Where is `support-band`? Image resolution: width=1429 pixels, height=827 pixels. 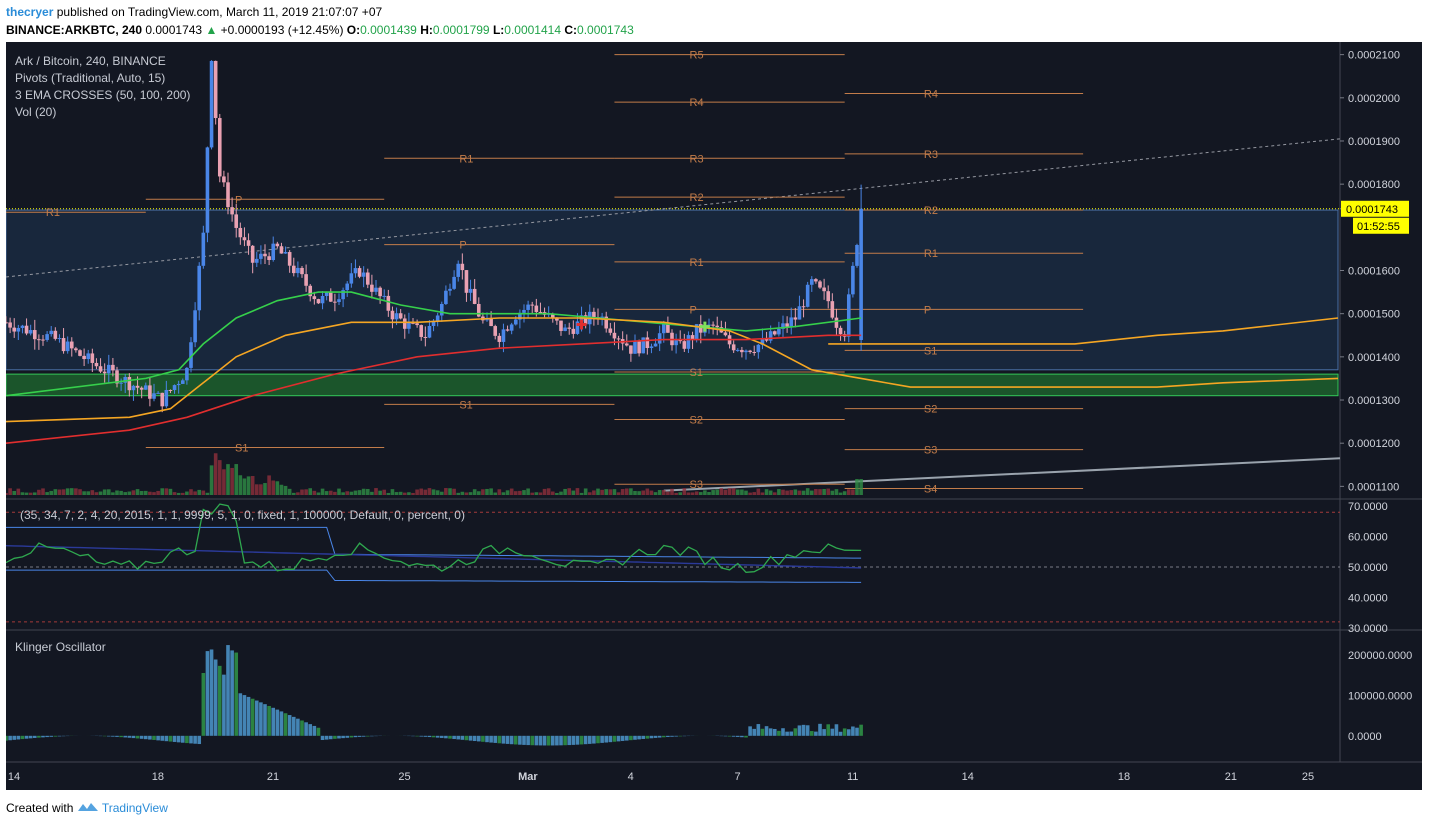 support-band is located at coordinates (672, 385).